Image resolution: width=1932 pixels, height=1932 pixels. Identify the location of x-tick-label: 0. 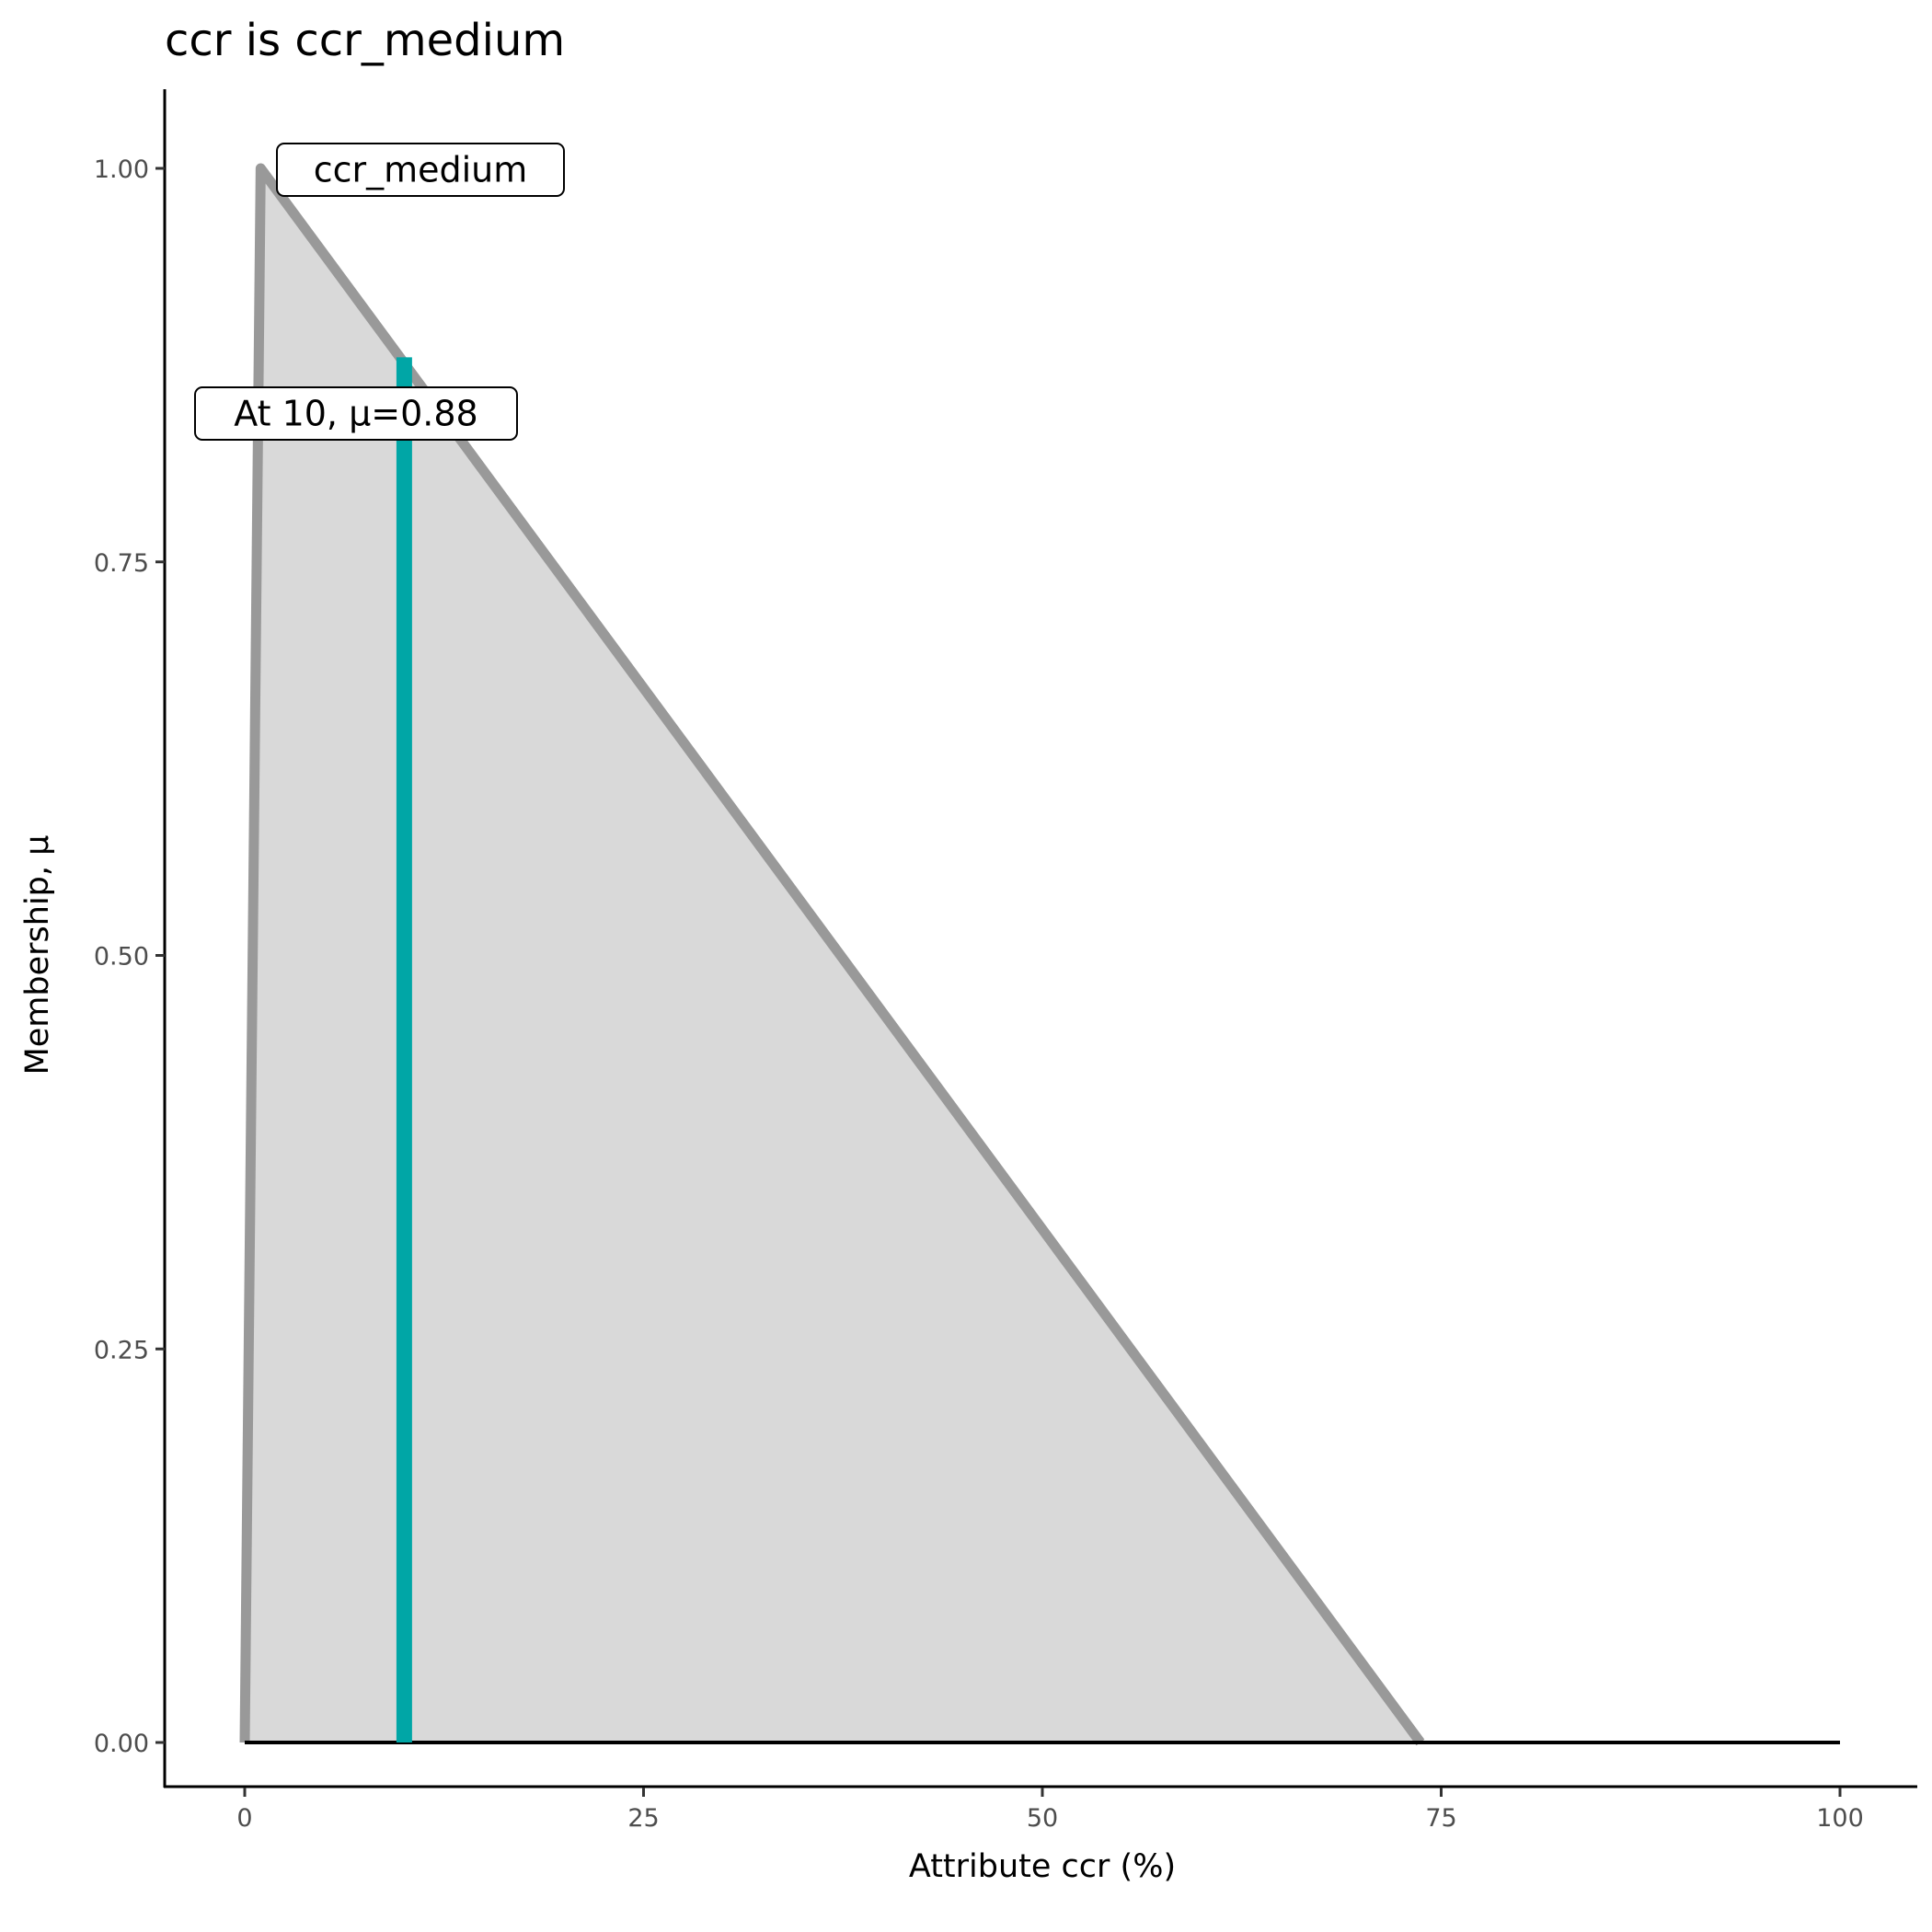
(244, 1818).